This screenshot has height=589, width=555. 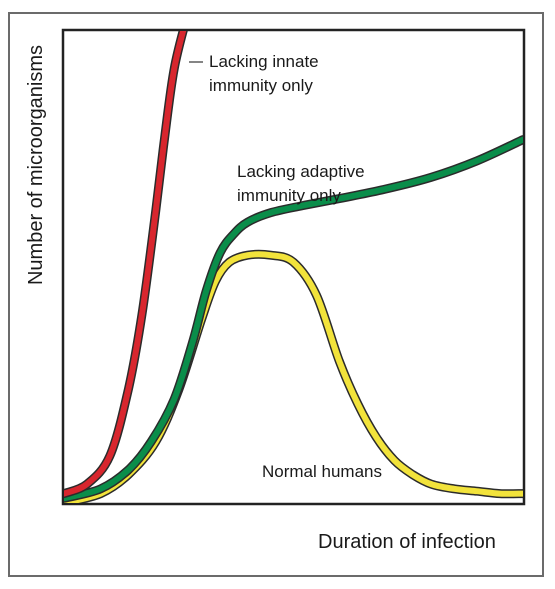 I want to click on y-axis-label: Number of microorganisms, so click(x=36, y=165).